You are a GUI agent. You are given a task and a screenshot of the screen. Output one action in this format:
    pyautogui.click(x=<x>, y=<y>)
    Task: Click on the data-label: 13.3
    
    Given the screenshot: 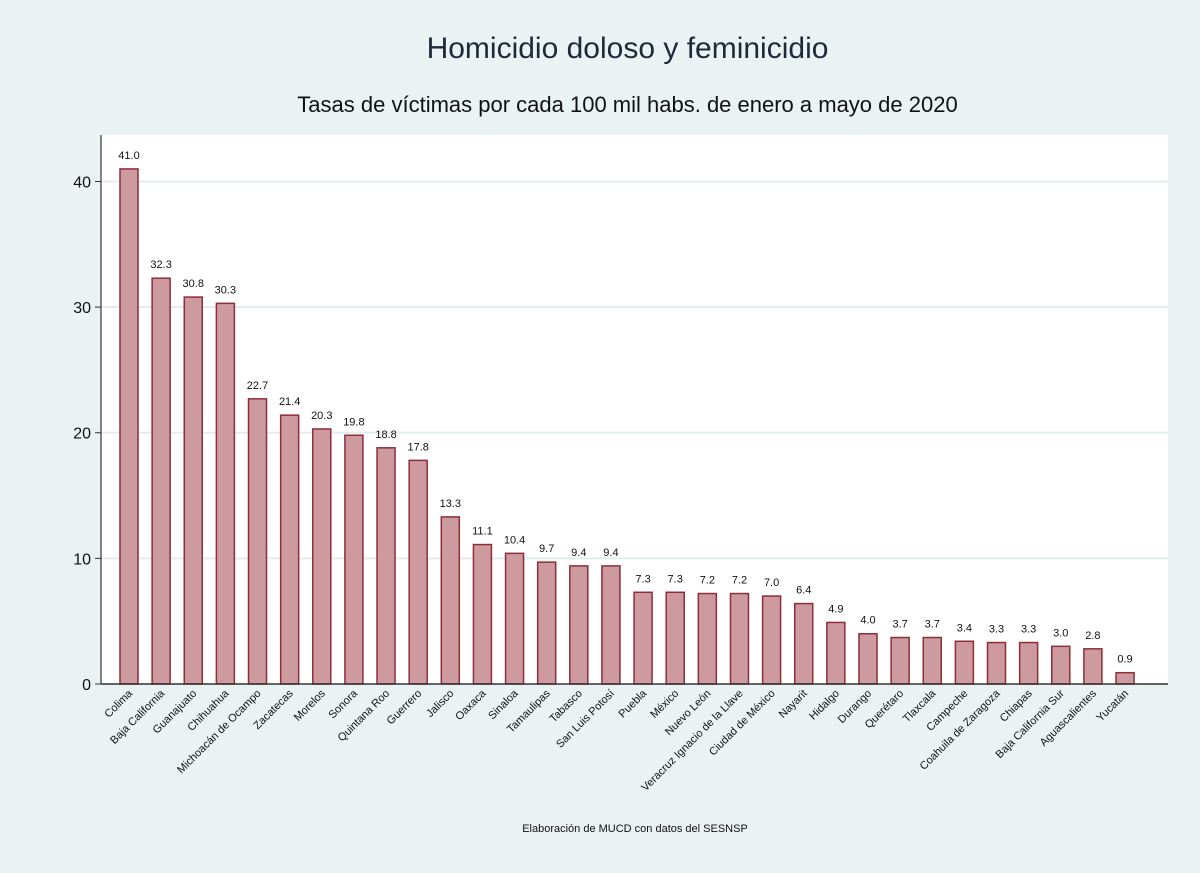 What is the action you would take?
    pyautogui.click(x=450, y=504)
    